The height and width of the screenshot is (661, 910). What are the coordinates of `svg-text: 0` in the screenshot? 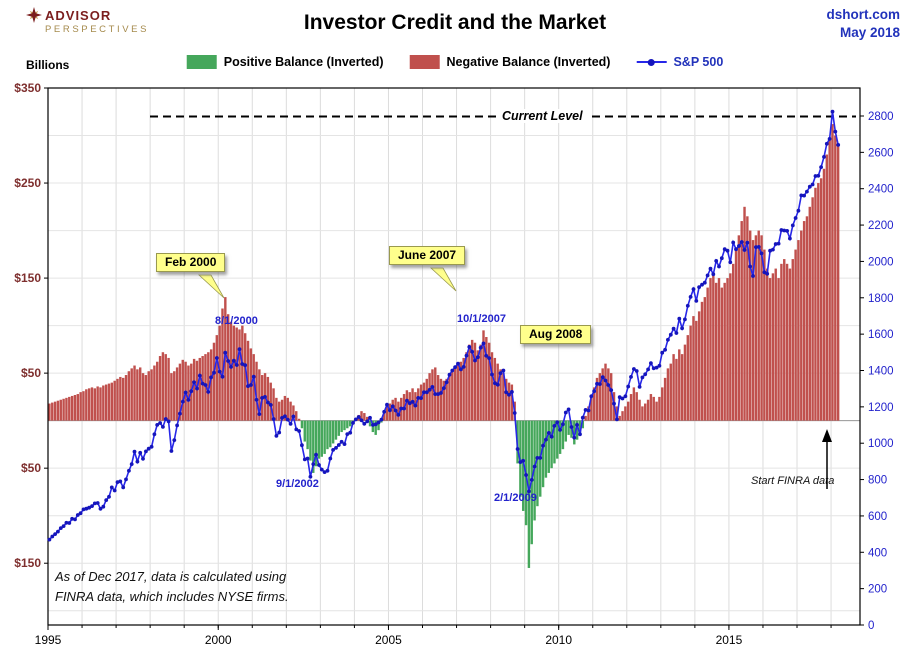 It's located at (871, 626).